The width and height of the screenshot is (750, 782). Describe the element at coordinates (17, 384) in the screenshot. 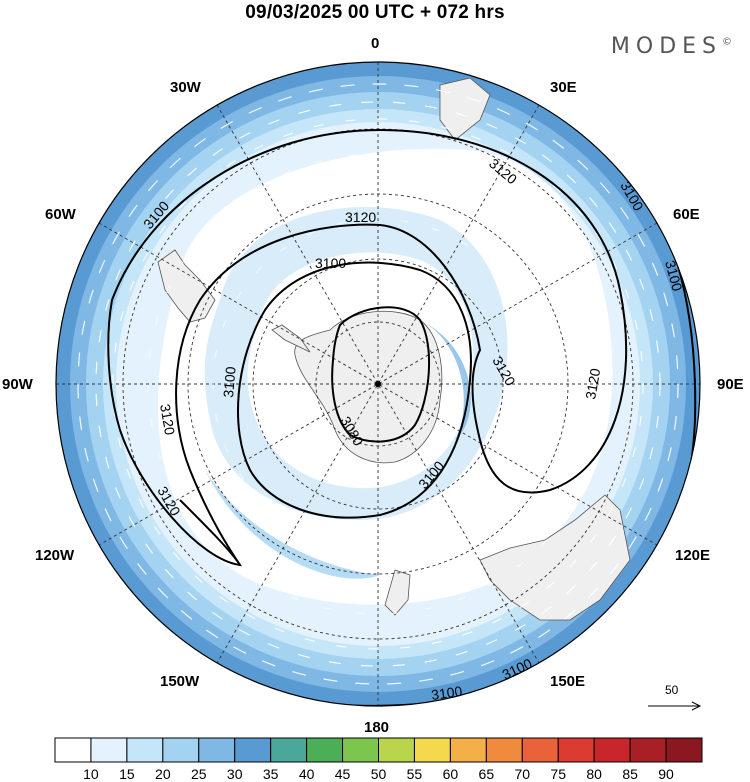

I see `lon-label-90w: 90W` at that location.